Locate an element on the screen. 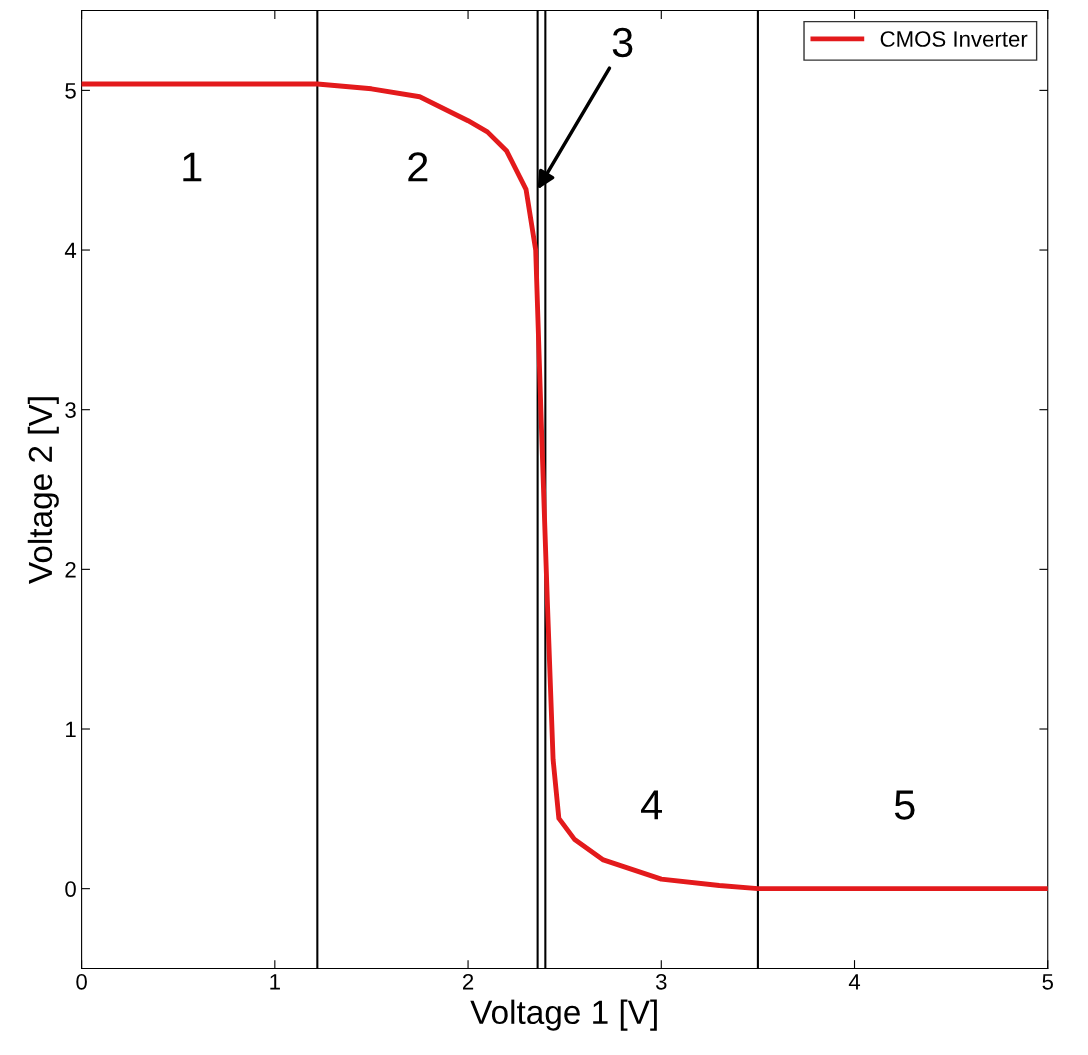 The height and width of the screenshot is (1055, 1088). annotation: 3 is located at coordinates (622, 42).